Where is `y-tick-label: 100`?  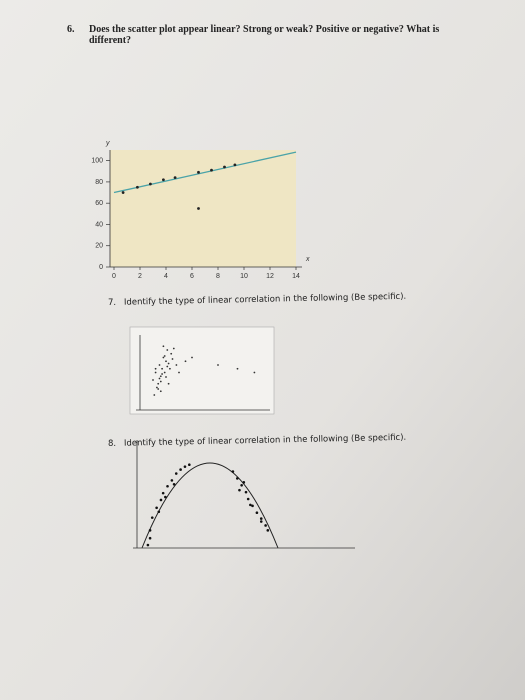
y-tick-label: 100 is located at coordinates (97, 160).